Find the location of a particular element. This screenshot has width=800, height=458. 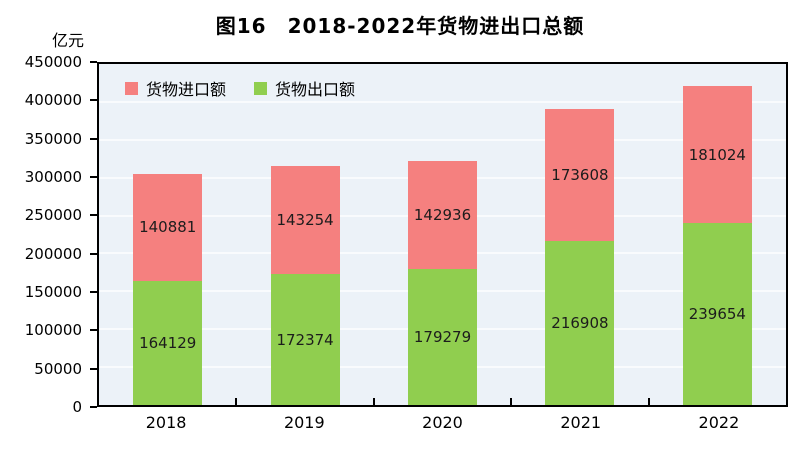

y-tick-label: 150000 is located at coordinates (53, 292).